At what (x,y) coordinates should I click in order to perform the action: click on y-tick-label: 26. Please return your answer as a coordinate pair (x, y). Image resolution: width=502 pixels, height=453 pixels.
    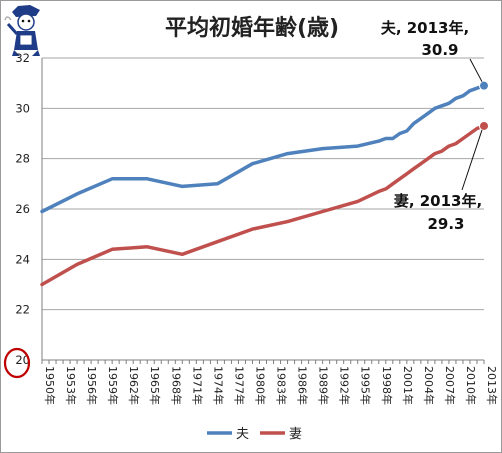
    Looking at the image, I should click on (22, 209).